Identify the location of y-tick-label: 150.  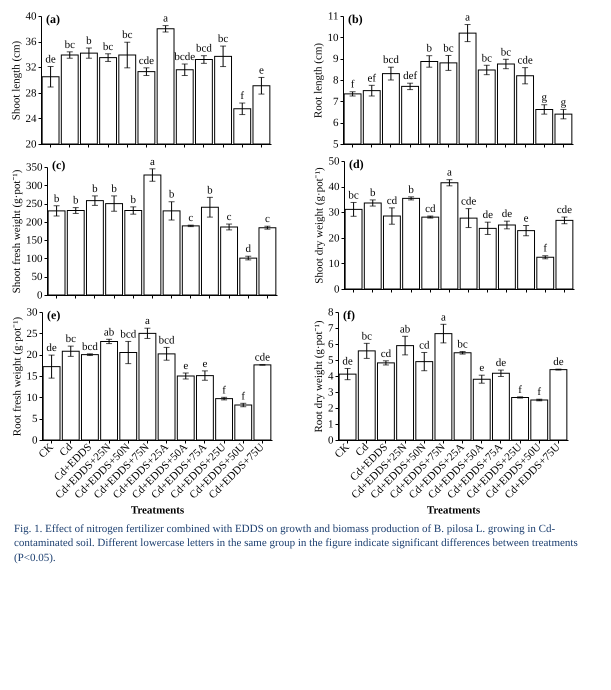
(34, 240).